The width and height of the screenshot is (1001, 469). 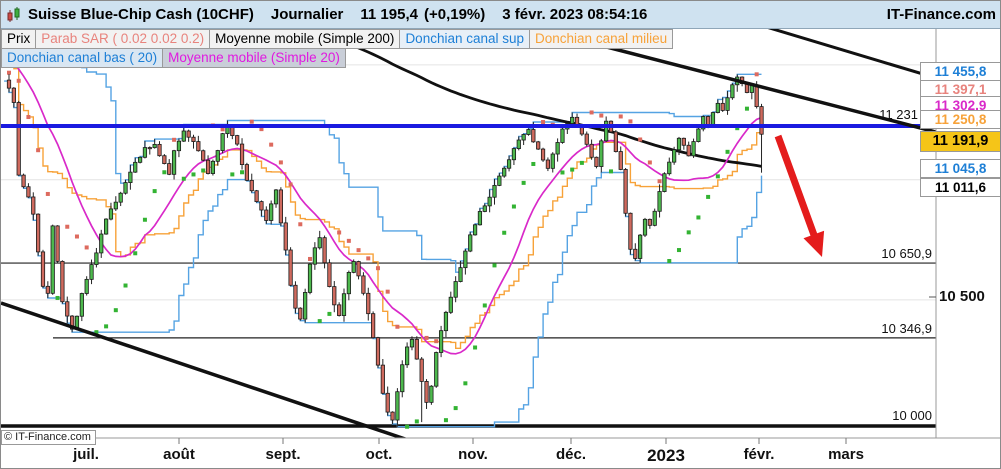 What do you see at coordinates (962, 296) in the screenshot?
I see `y-axis-tick-label: 10 500` at bounding box center [962, 296].